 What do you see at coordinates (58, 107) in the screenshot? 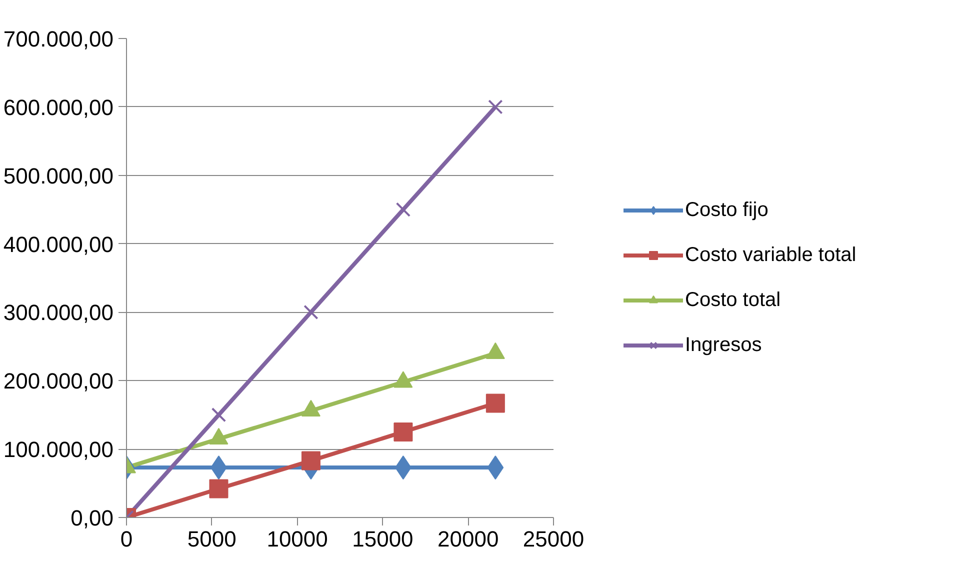
I see `y-tick-label: 600.000,00` at bounding box center [58, 107].